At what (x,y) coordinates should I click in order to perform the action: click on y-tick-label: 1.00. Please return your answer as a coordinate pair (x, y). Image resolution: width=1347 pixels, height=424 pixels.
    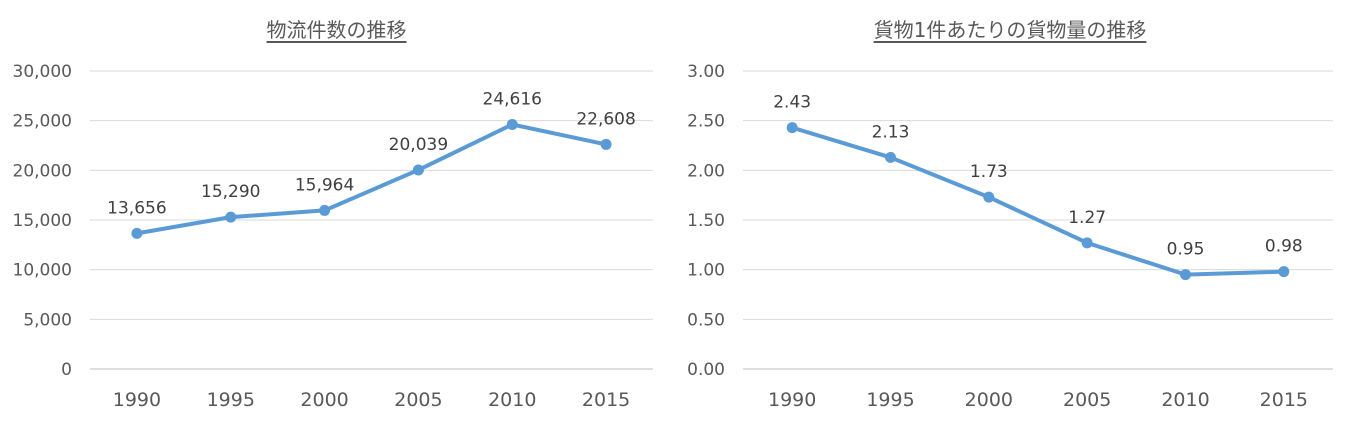
    Looking at the image, I should click on (706, 271).